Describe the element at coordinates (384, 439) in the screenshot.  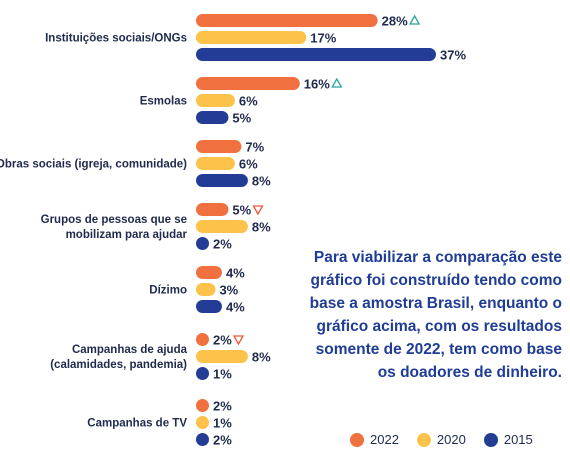
I see `legend-label-2022: 2022` at that location.